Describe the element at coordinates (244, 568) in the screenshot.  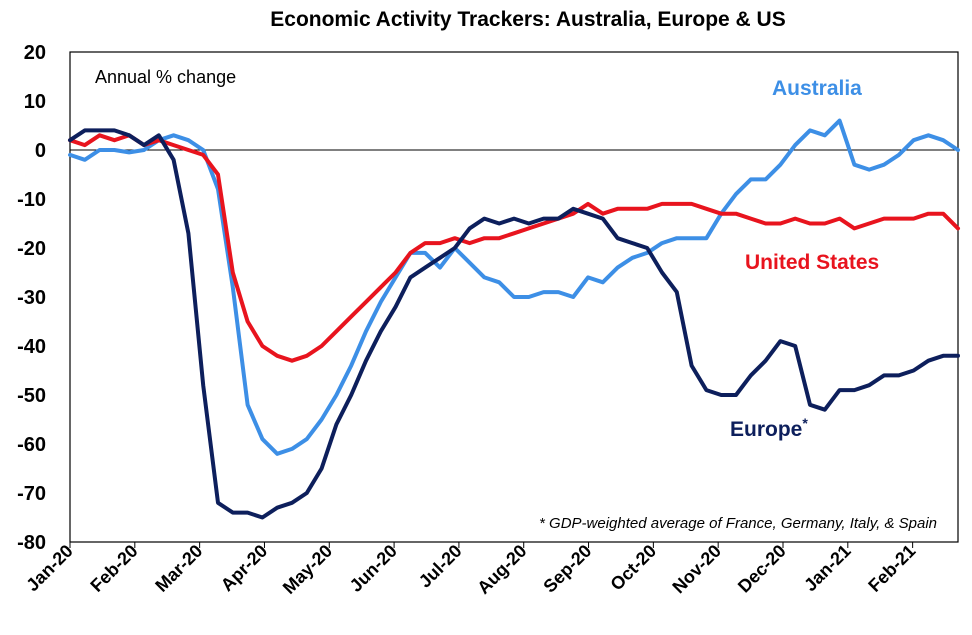
I see `x-tick-label: Apr-20` at that location.